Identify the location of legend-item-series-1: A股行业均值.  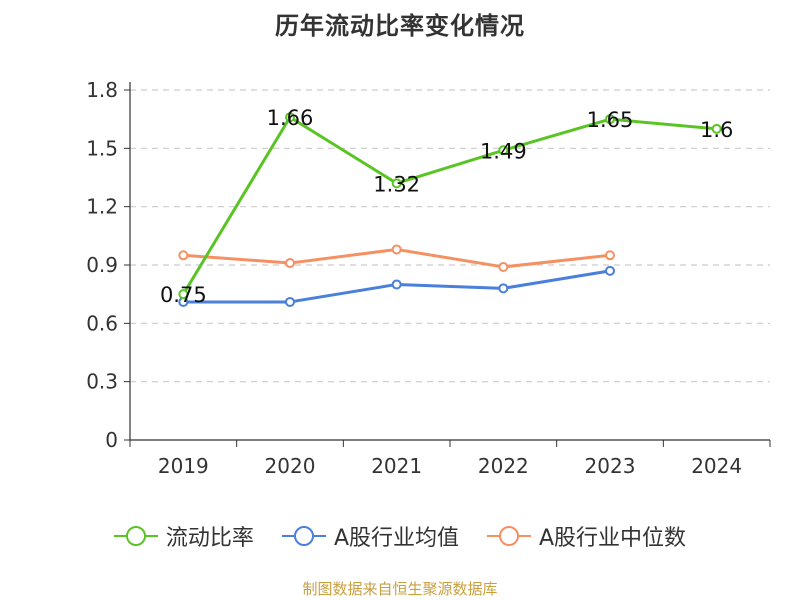
(370, 536).